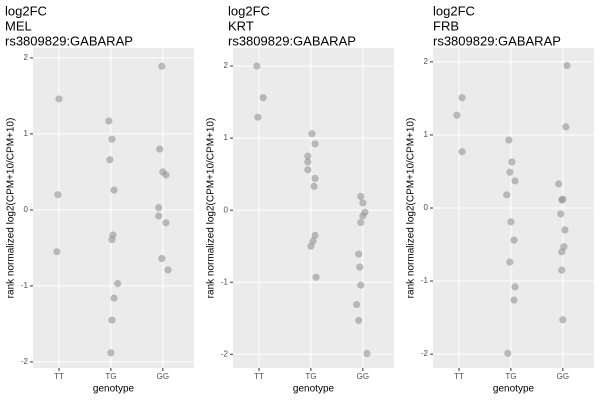  I want to click on panel-title: FRB, so click(446, 25).